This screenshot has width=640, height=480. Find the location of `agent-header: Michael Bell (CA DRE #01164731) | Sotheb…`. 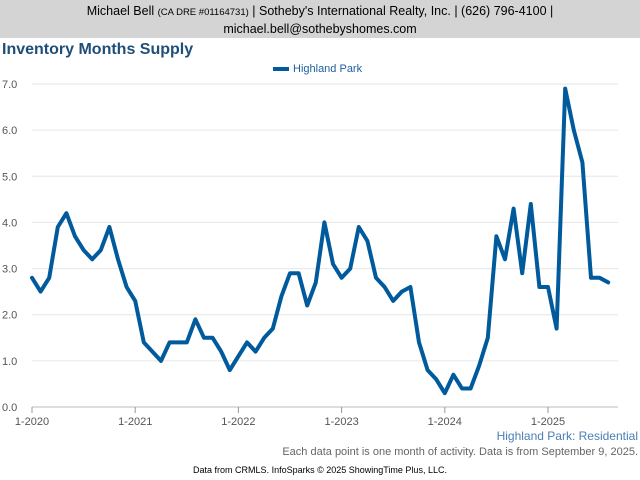

agent-header: Michael Bell (CA DRE #01164731) | Sotheb… is located at coordinates (320, 19).